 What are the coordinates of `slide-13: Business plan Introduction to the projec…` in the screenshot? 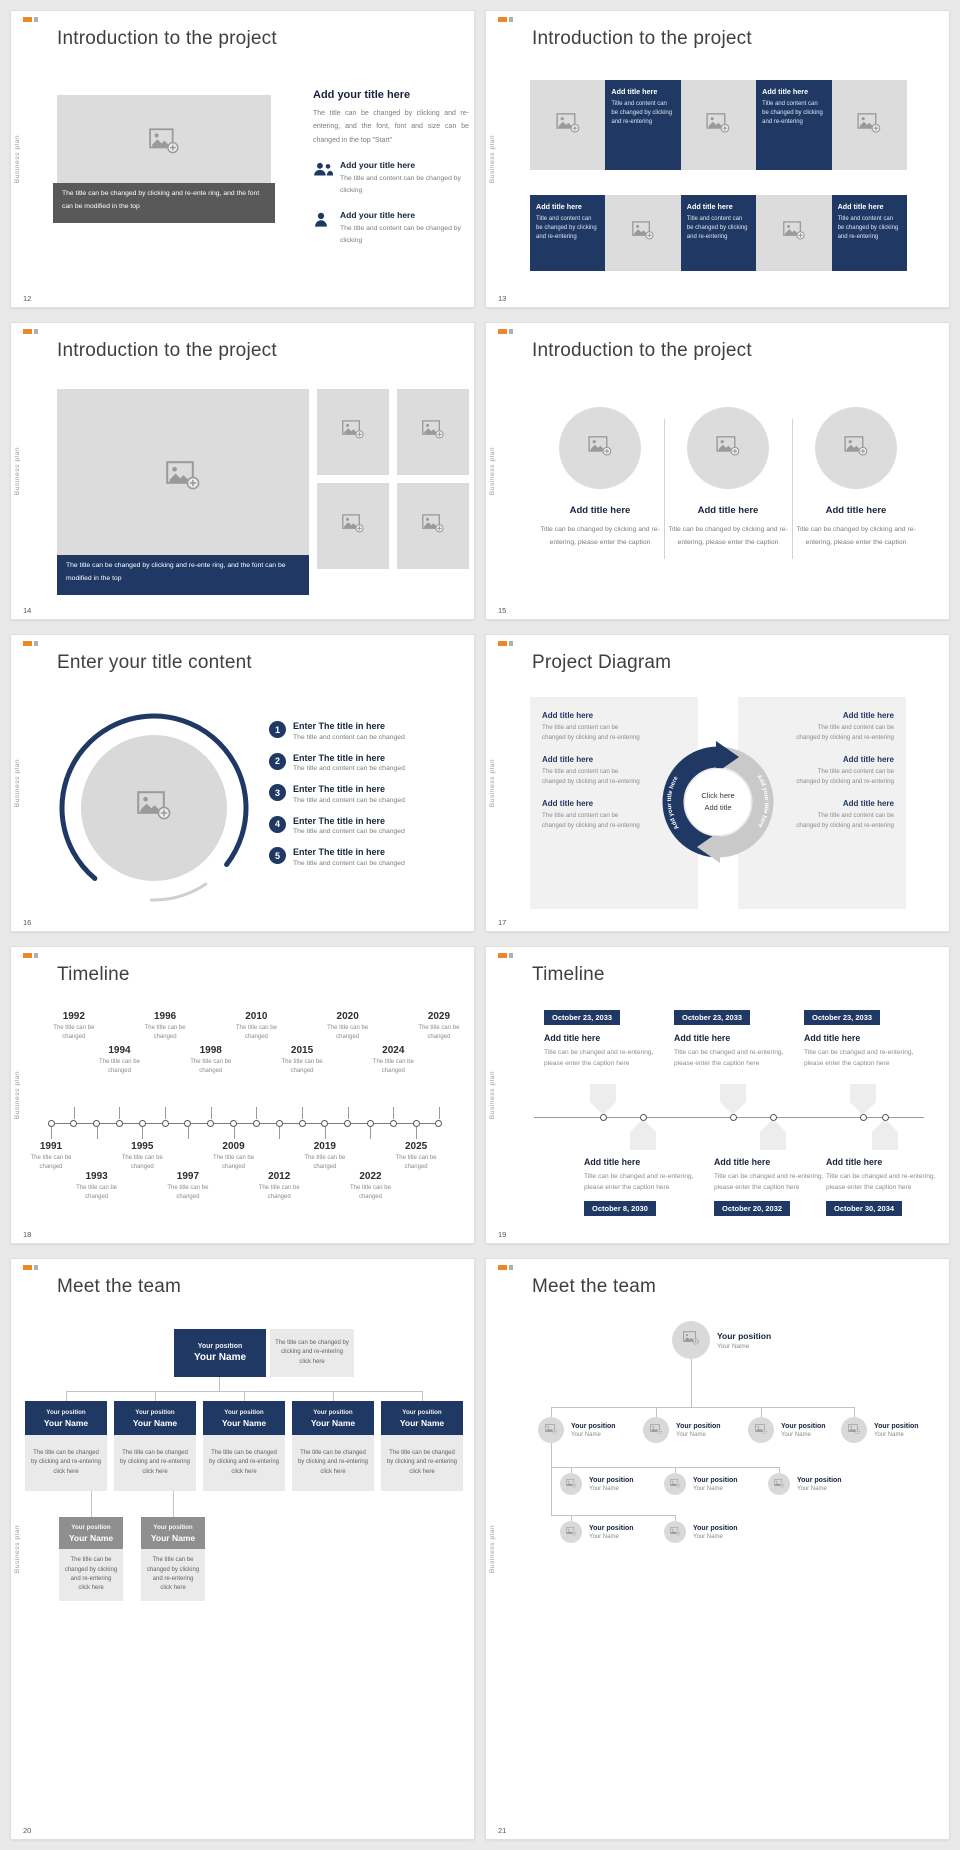 It's located at (717, 159).